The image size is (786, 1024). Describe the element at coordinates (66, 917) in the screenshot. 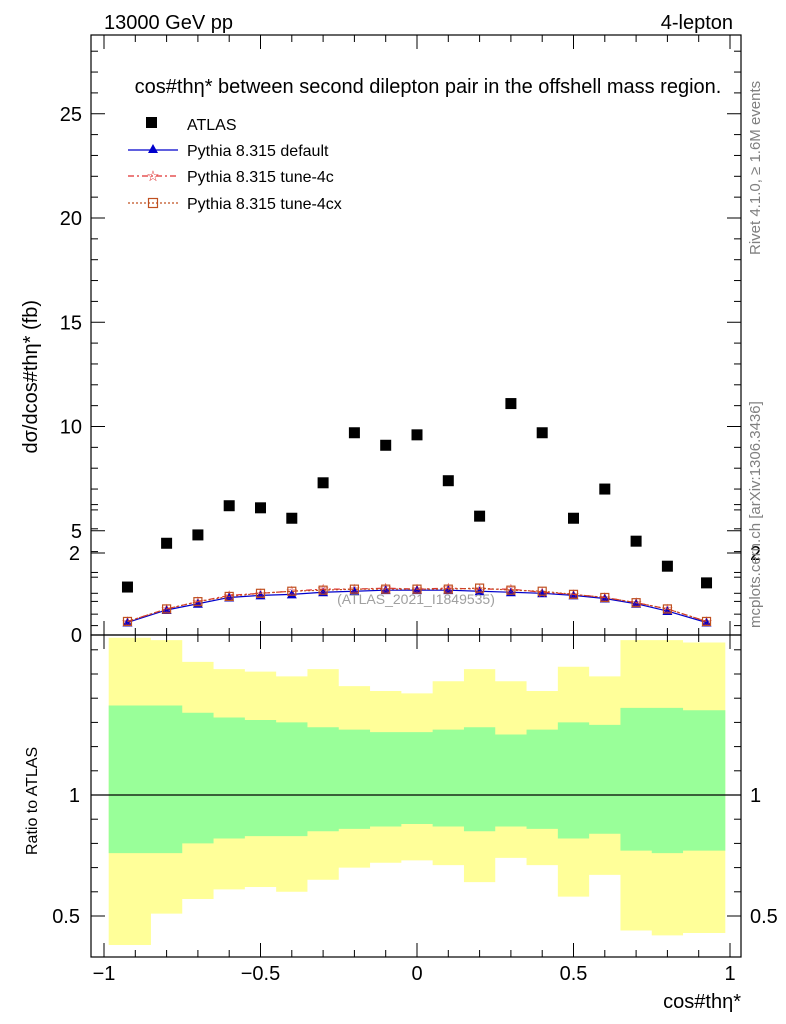

I see `ratio-y-tick-label: 0.5` at that location.